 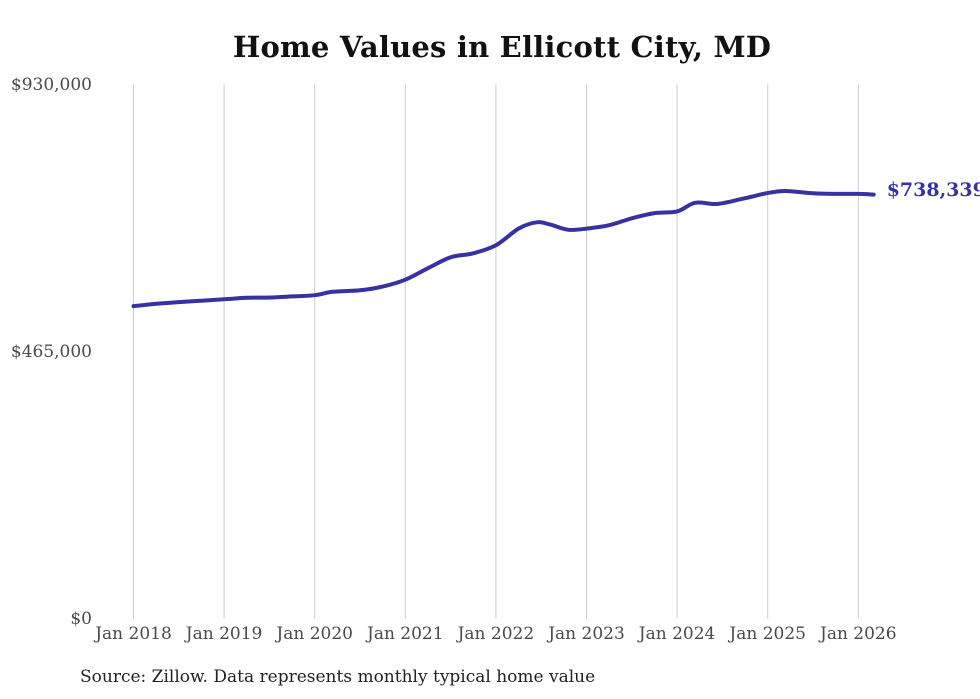 What do you see at coordinates (502, 47) in the screenshot?
I see `chart-title: Home Values in Ellicott City, MD` at bounding box center [502, 47].